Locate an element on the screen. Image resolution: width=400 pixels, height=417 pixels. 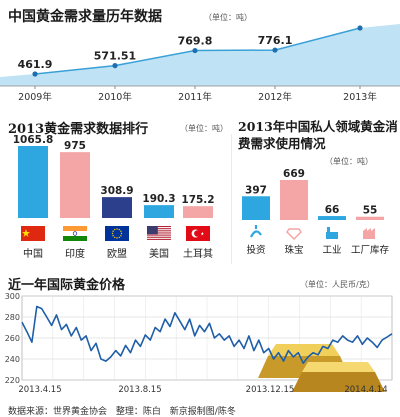
flag-canton is located at coordinates (152, 230).